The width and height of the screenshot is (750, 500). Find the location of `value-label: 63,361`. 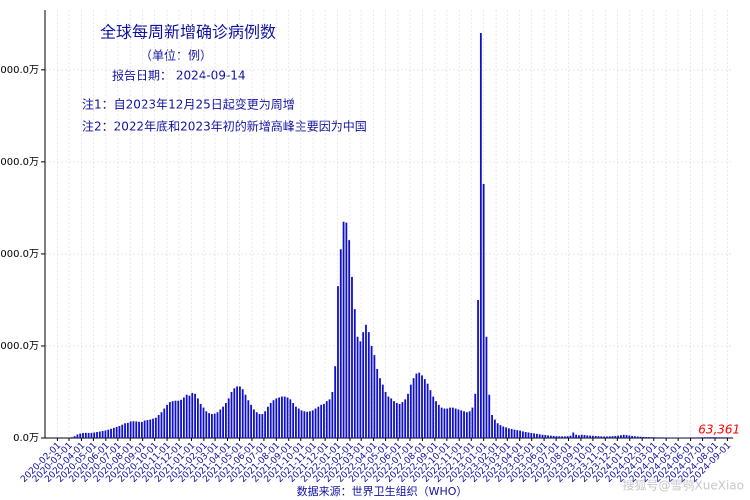

value-label: 63,361 is located at coordinates (719, 430).